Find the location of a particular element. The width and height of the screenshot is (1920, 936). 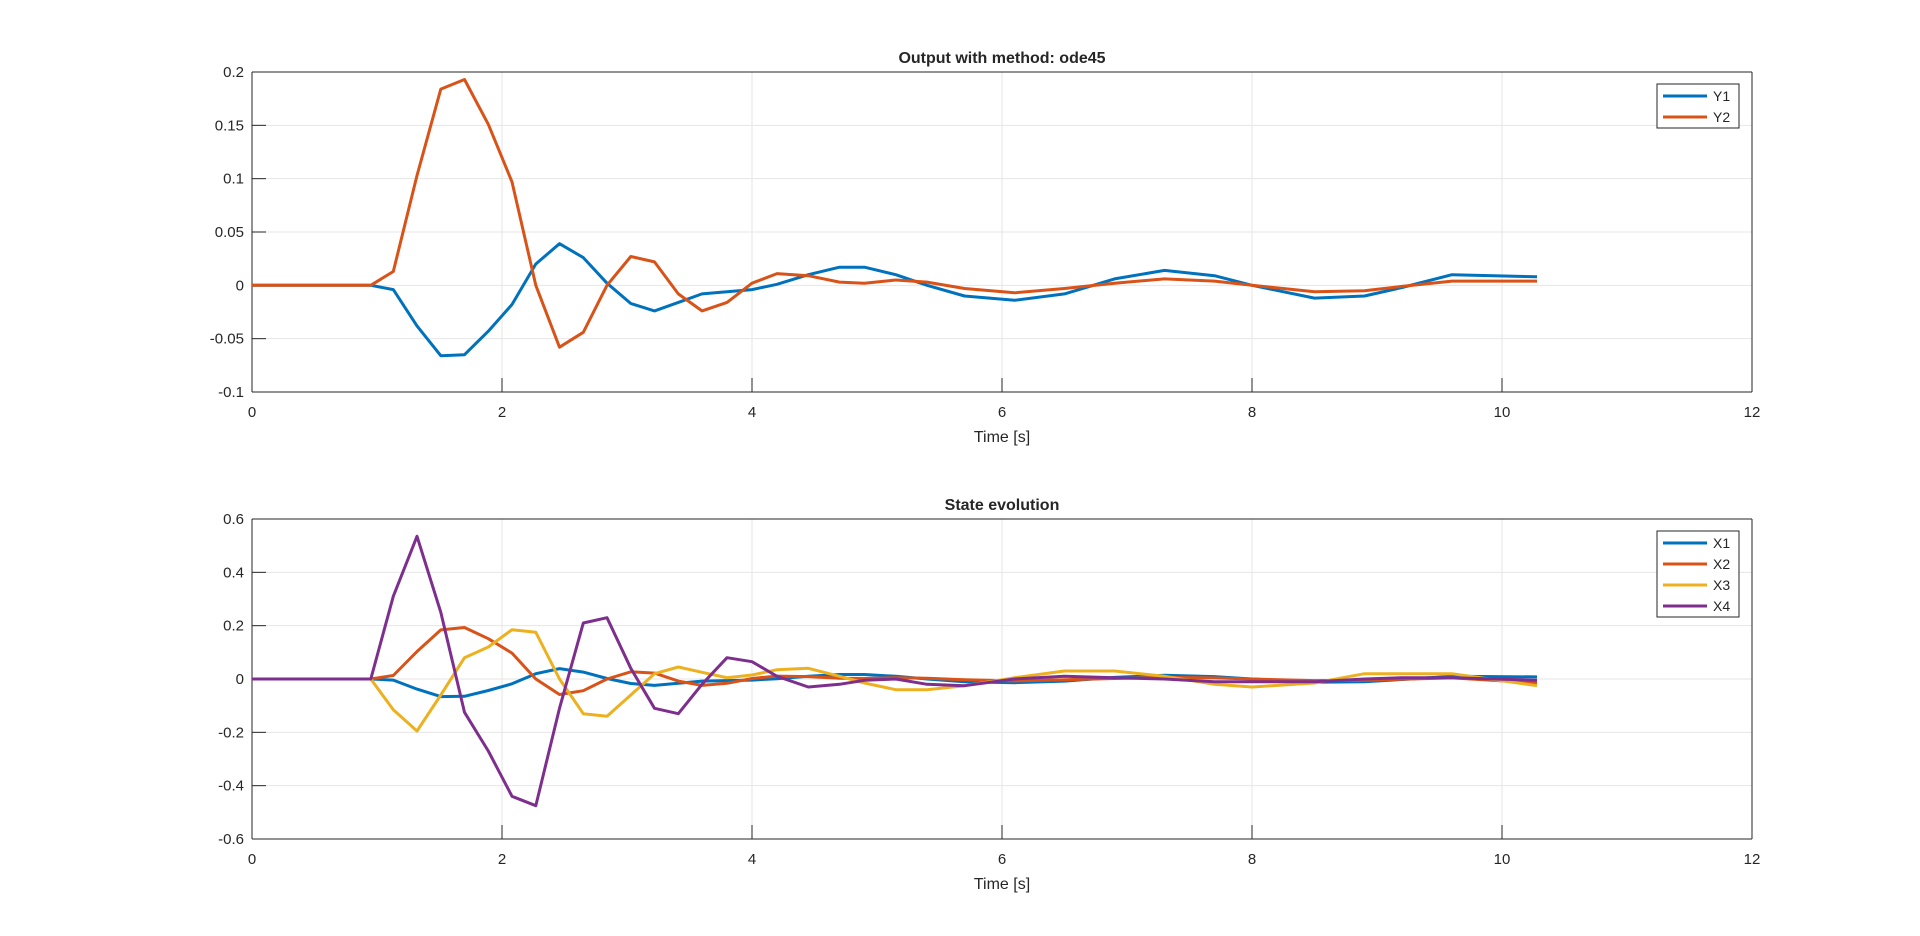

y-tick-label: -0.05 is located at coordinates (227, 339).